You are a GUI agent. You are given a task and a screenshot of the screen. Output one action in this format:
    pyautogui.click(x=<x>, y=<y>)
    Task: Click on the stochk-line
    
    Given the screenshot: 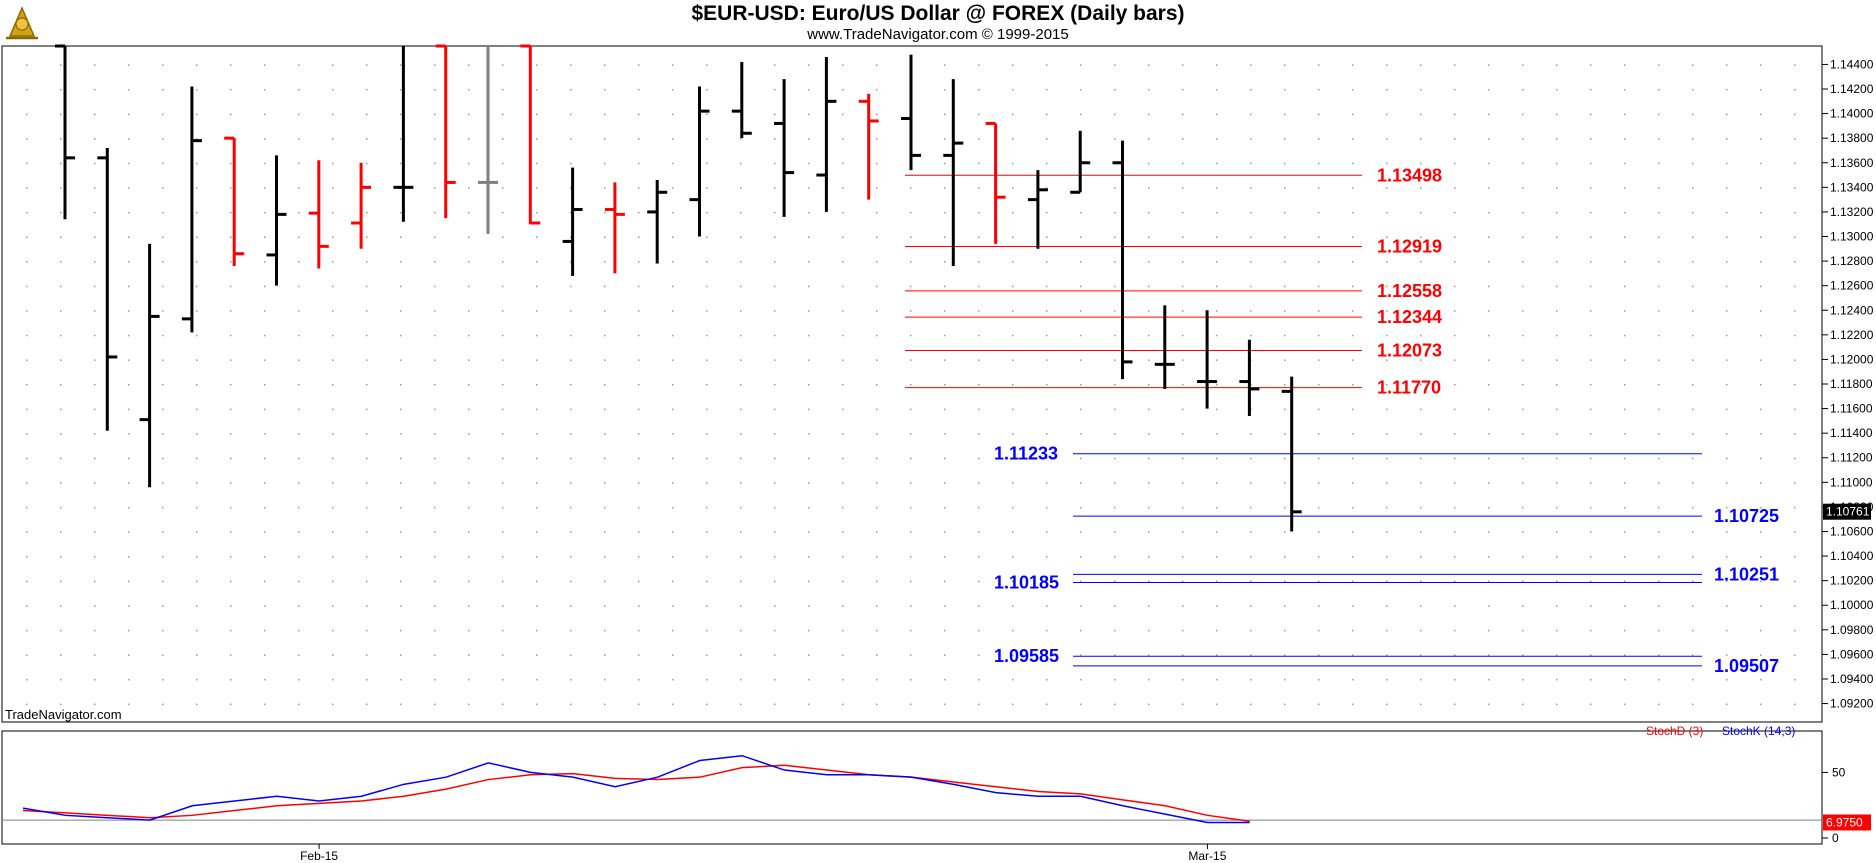 What is the action you would take?
    pyautogui.click(x=636, y=789)
    